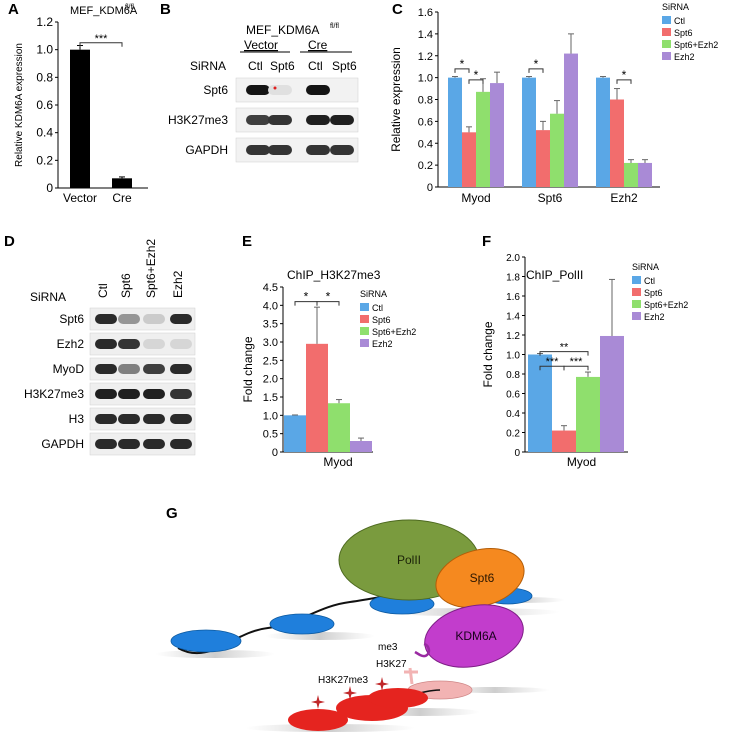 The width and height of the screenshot is (733, 746). Describe the element at coordinates (248, 369) in the screenshot. I see `y-axis-label: Fold change` at that location.